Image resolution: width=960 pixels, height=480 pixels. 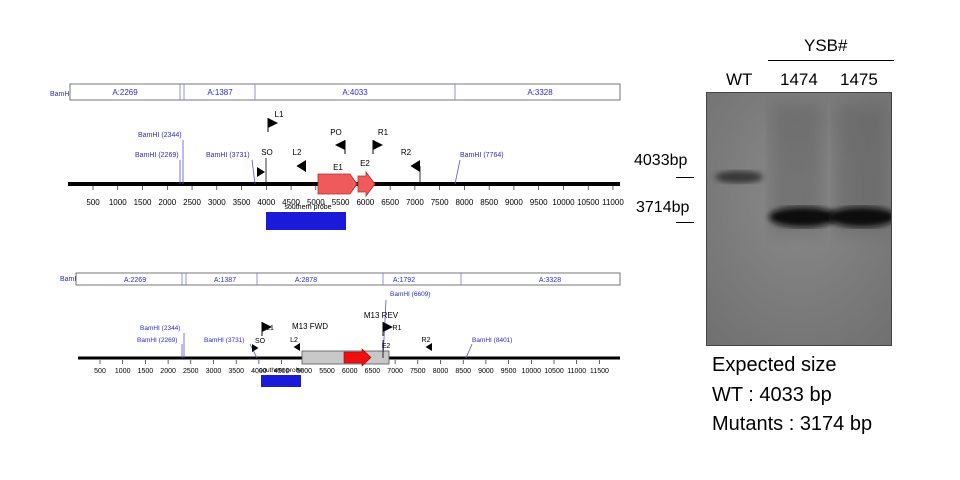 I want to click on map2-tick-label: 3000, so click(x=214, y=371).